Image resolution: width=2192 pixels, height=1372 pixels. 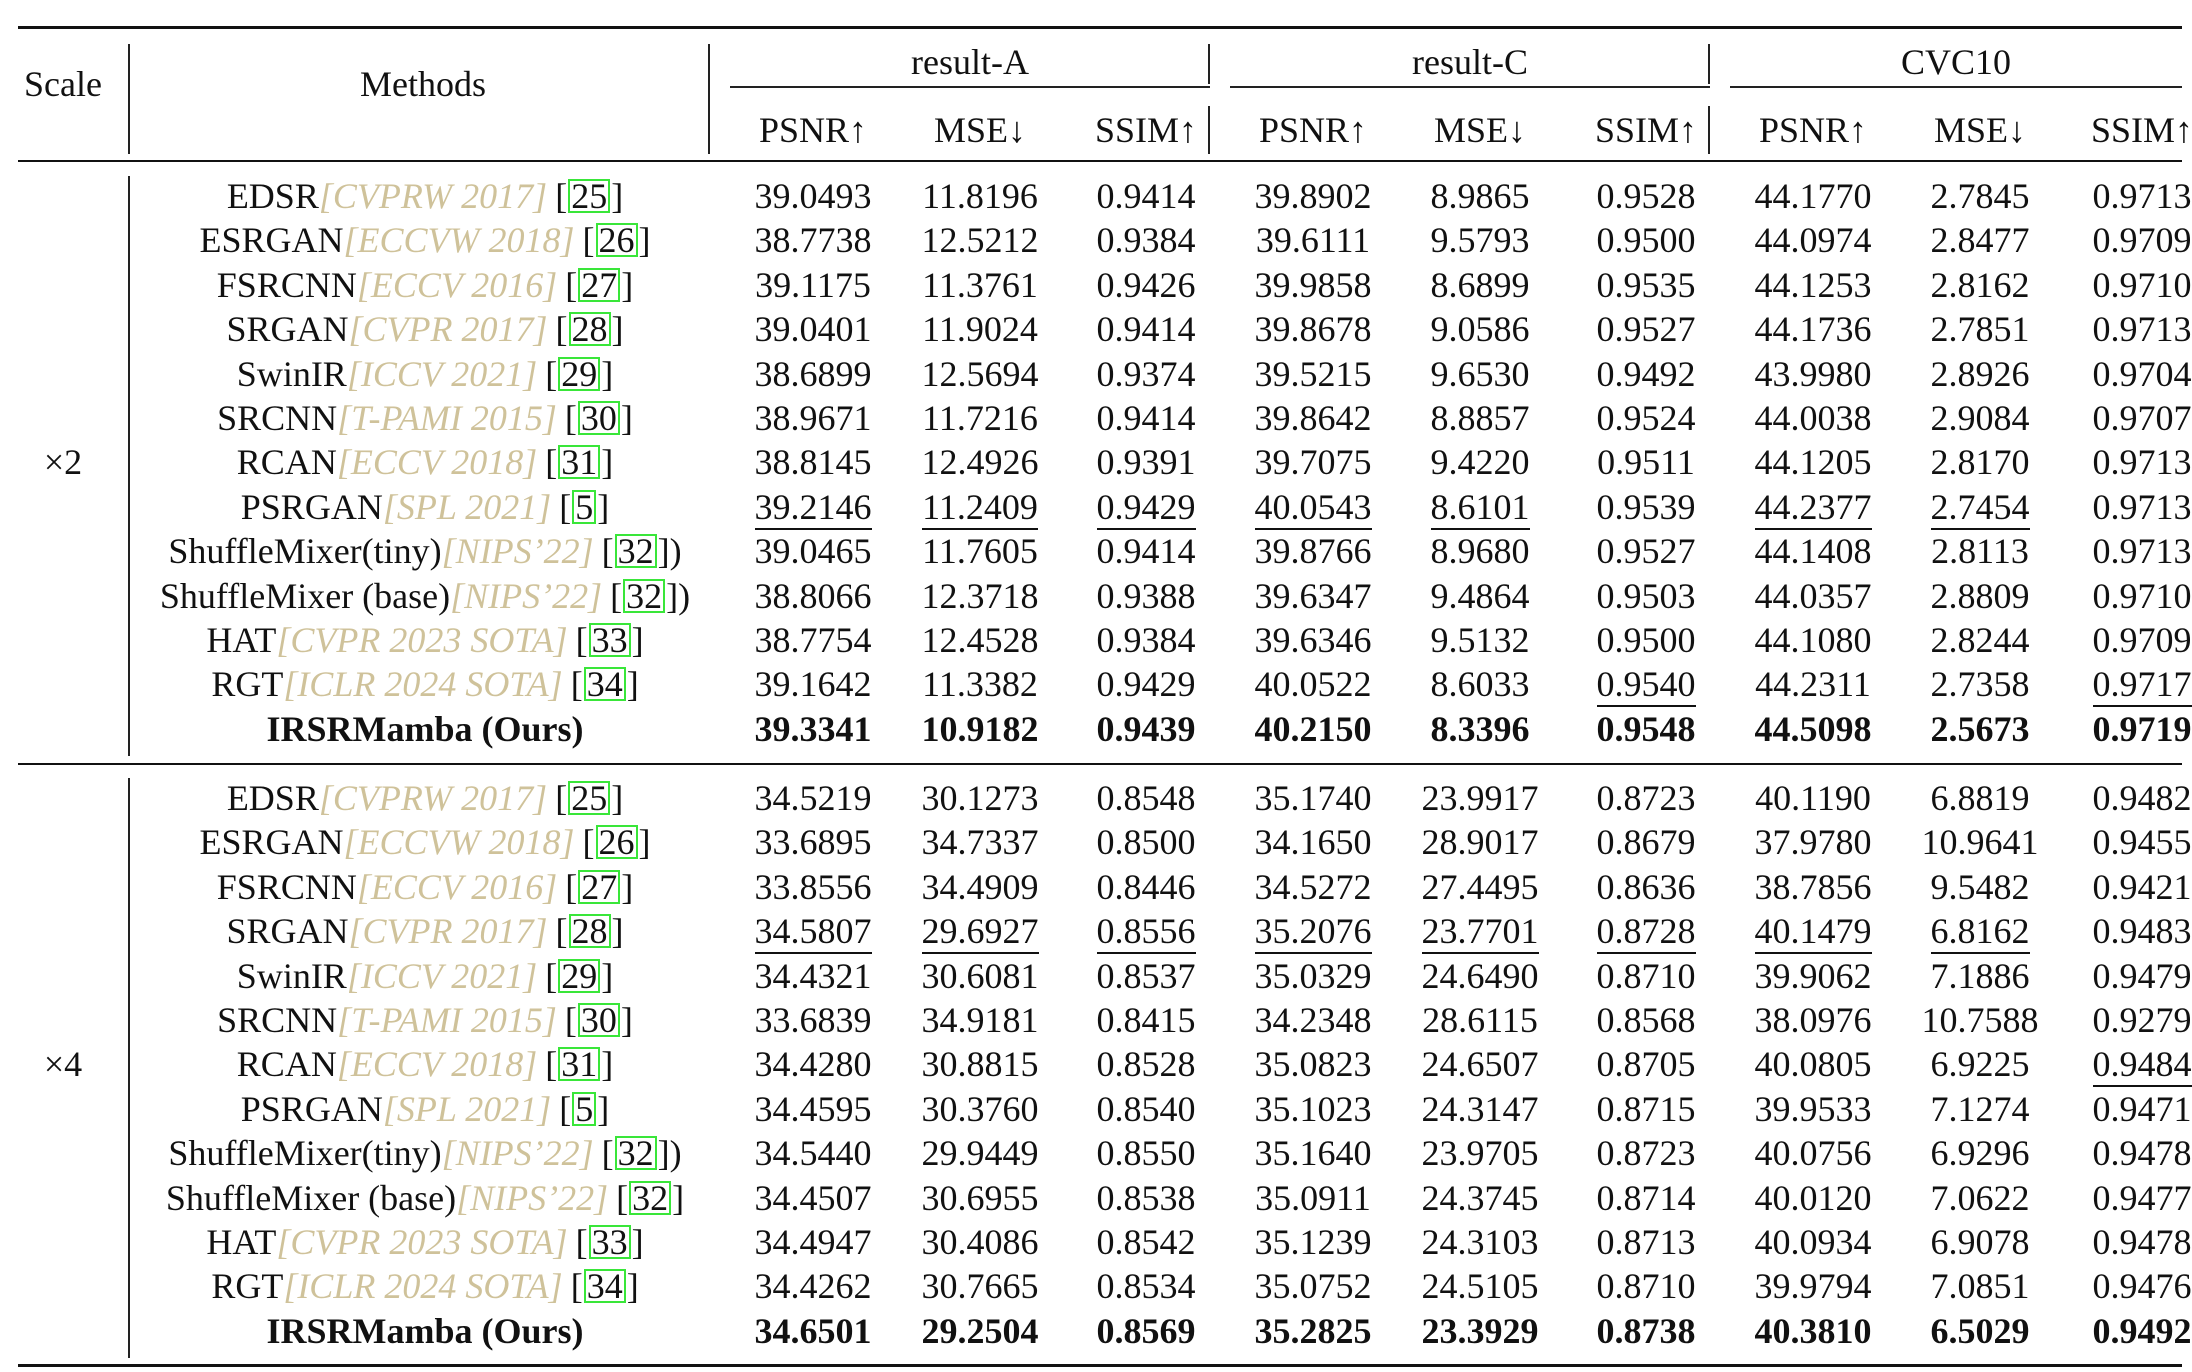 What do you see at coordinates (247, 1286) in the screenshot?
I see `method-name: RGT` at bounding box center [247, 1286].